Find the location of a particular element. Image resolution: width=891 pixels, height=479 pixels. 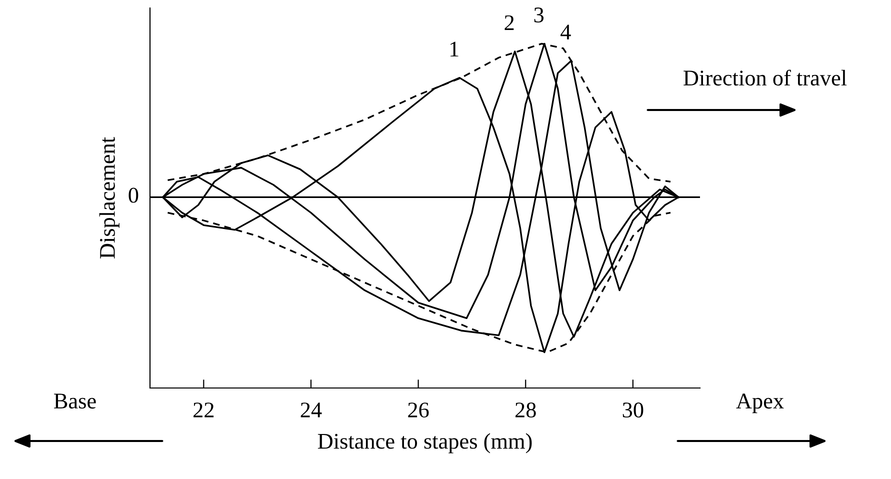

text: Apex is located at coordinates (760, 404).